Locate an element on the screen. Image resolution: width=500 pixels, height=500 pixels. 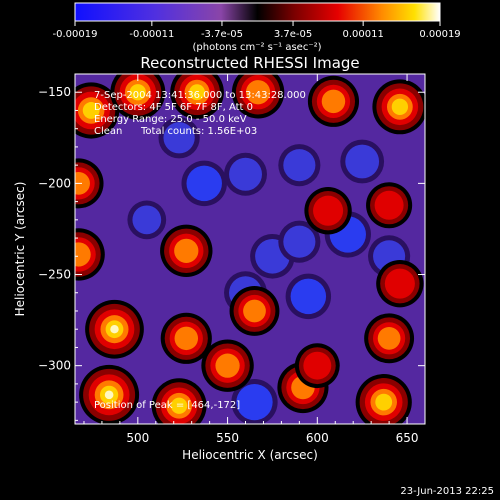
annotation-detectors: Detectors: 4F 5F 6F 7F 8F, Att 0 is located at coordinates (173, 107).